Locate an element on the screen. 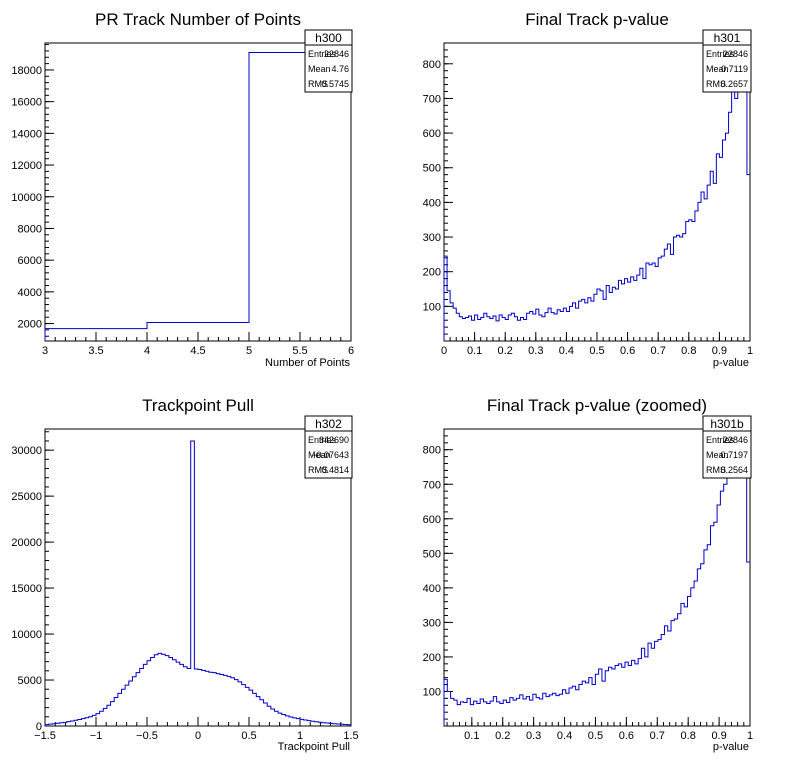  x-axis-label: p-value is located at coordinates (731, 363).